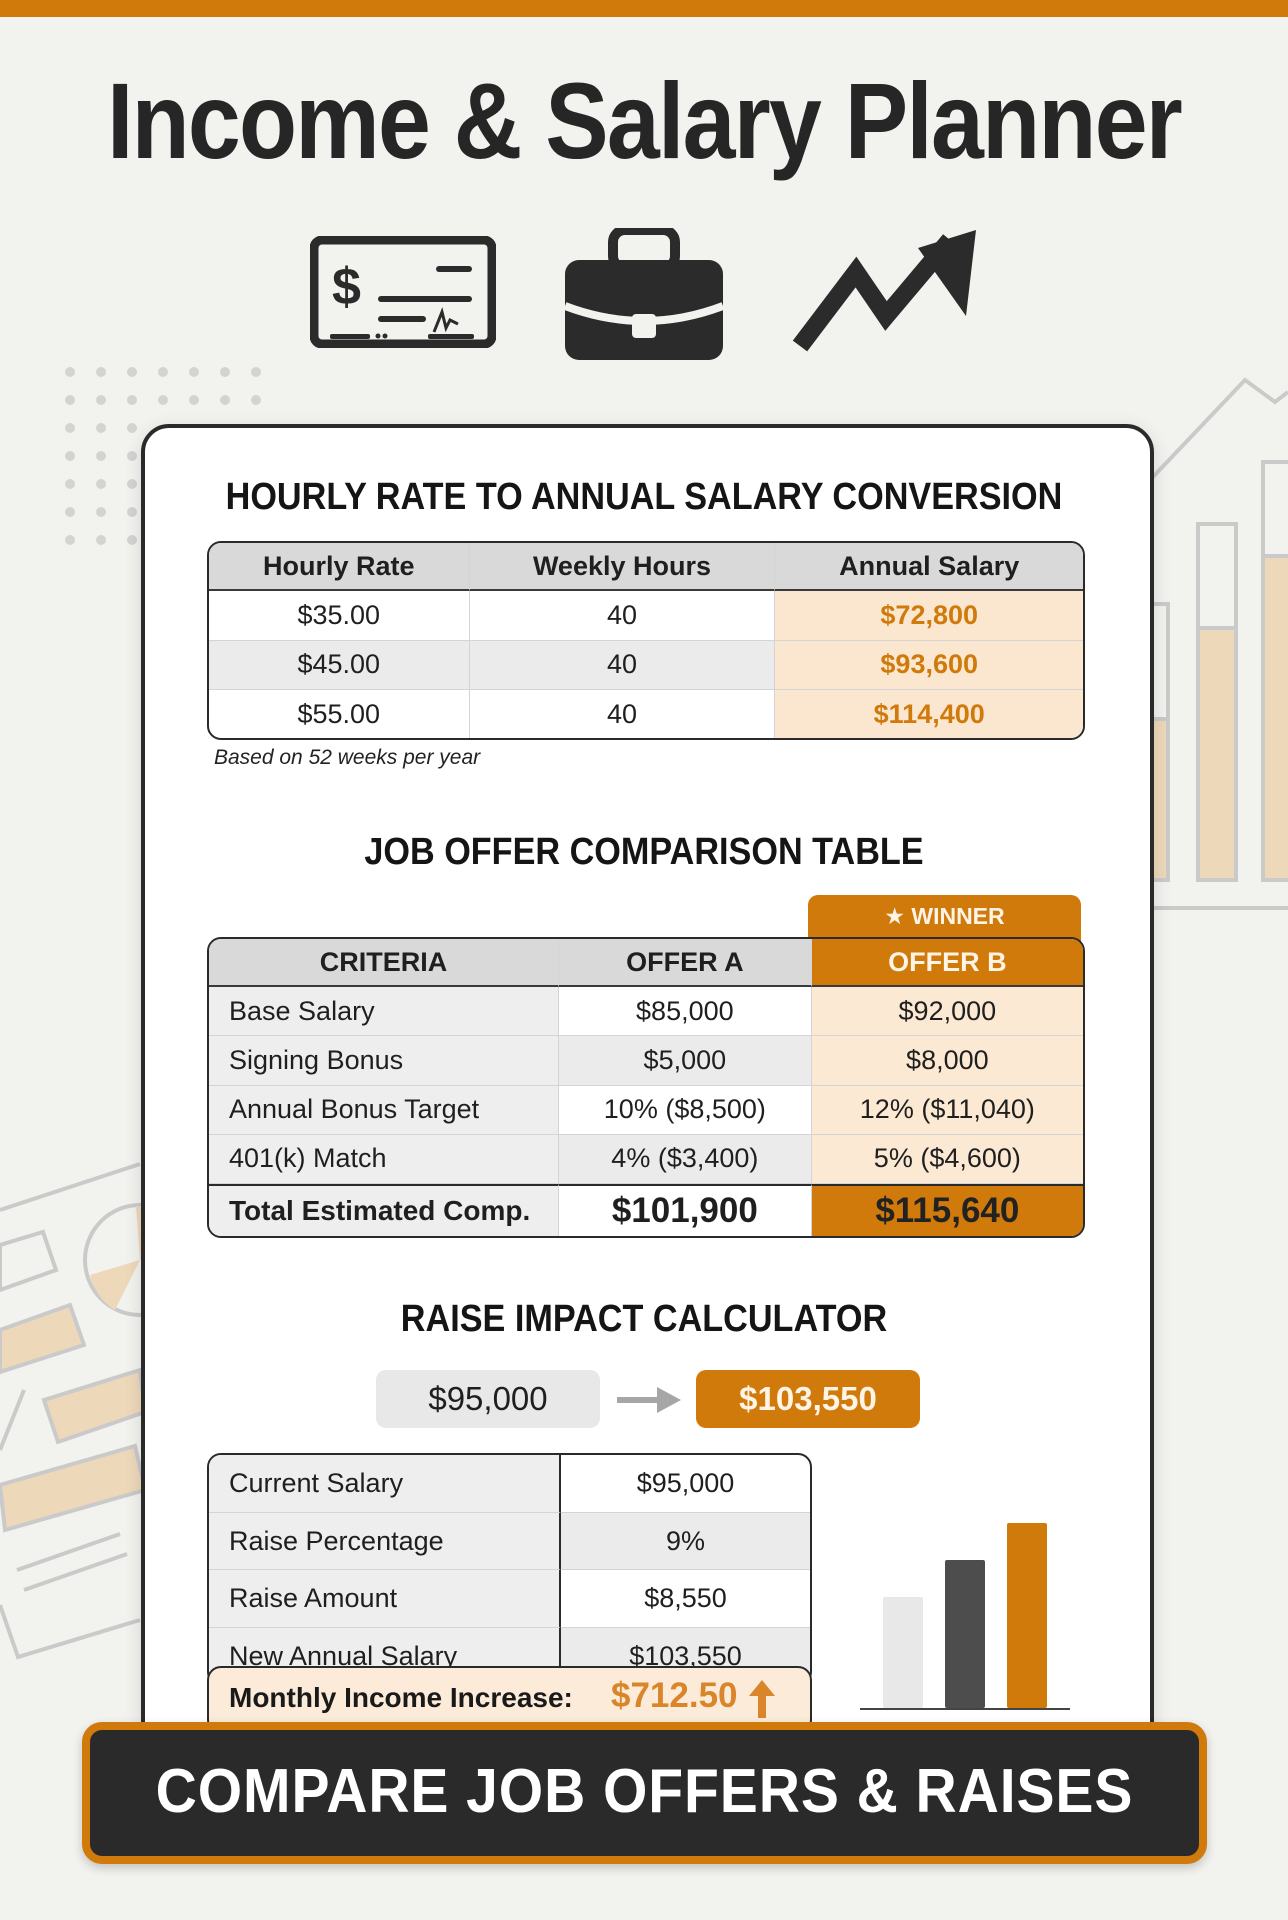 This screenshot has width=1288, height=1920. Describe the element at coordinates (685, 1541) in the screenshot. I see `raise-value-cell: 9%` at that location.